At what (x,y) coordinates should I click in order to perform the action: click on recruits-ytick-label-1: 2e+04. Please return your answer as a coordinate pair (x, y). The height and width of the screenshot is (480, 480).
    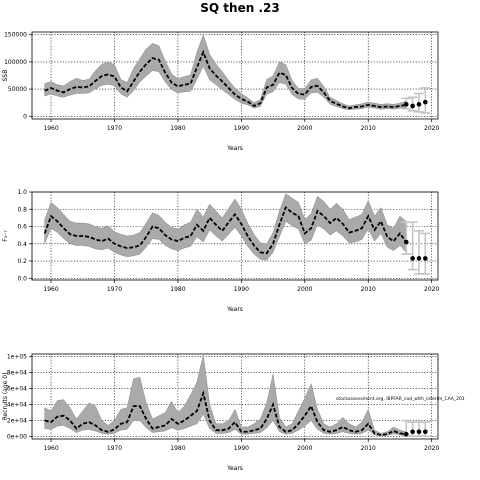
    Looking at the image, I should click on (17, 421).